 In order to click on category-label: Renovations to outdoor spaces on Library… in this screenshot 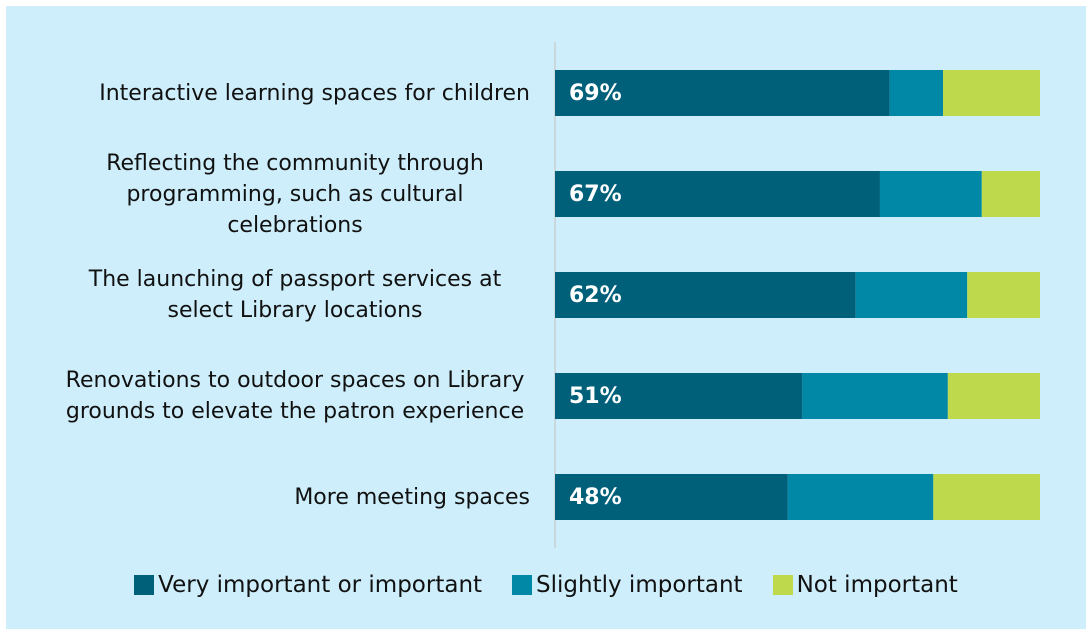, I will do `click(295, 396)`.